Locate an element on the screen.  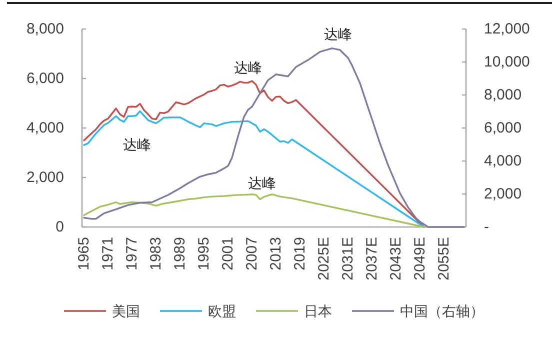
x-tick-label: 1965 is located at coordinates (84, 253).